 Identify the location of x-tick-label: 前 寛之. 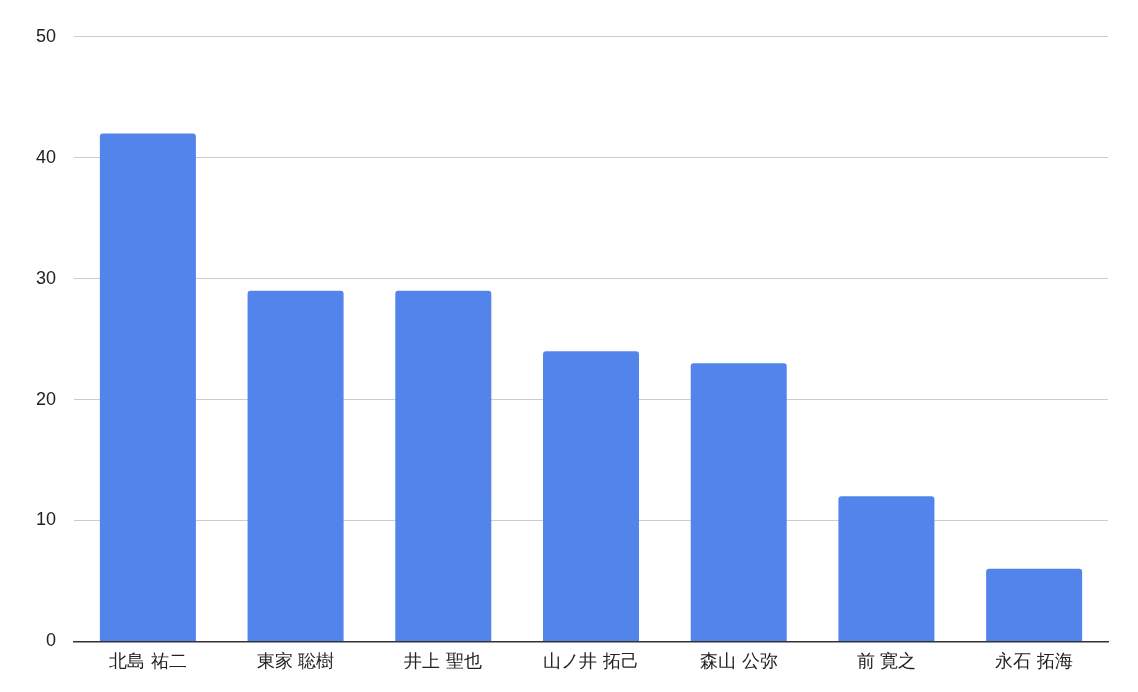
(886, 660).